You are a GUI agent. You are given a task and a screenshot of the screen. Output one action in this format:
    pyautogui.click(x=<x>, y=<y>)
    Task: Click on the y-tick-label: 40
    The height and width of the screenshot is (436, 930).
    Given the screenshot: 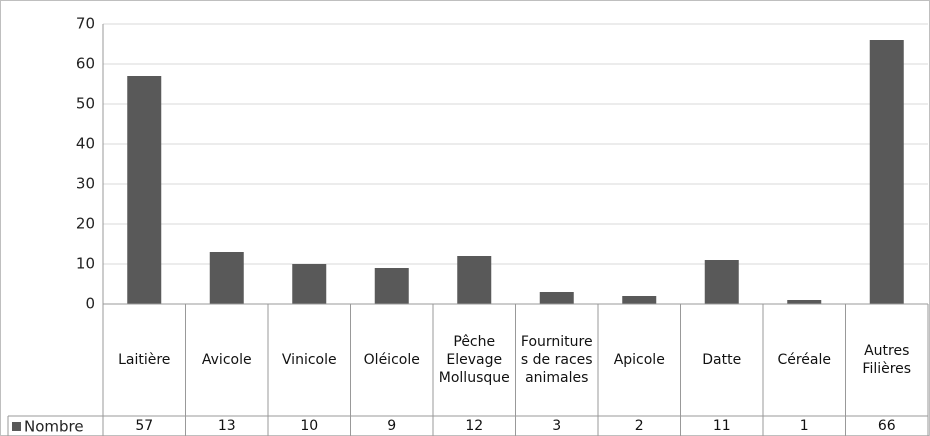 What is the action you would take?
    pyautogui.click(x=85, y=144)
    